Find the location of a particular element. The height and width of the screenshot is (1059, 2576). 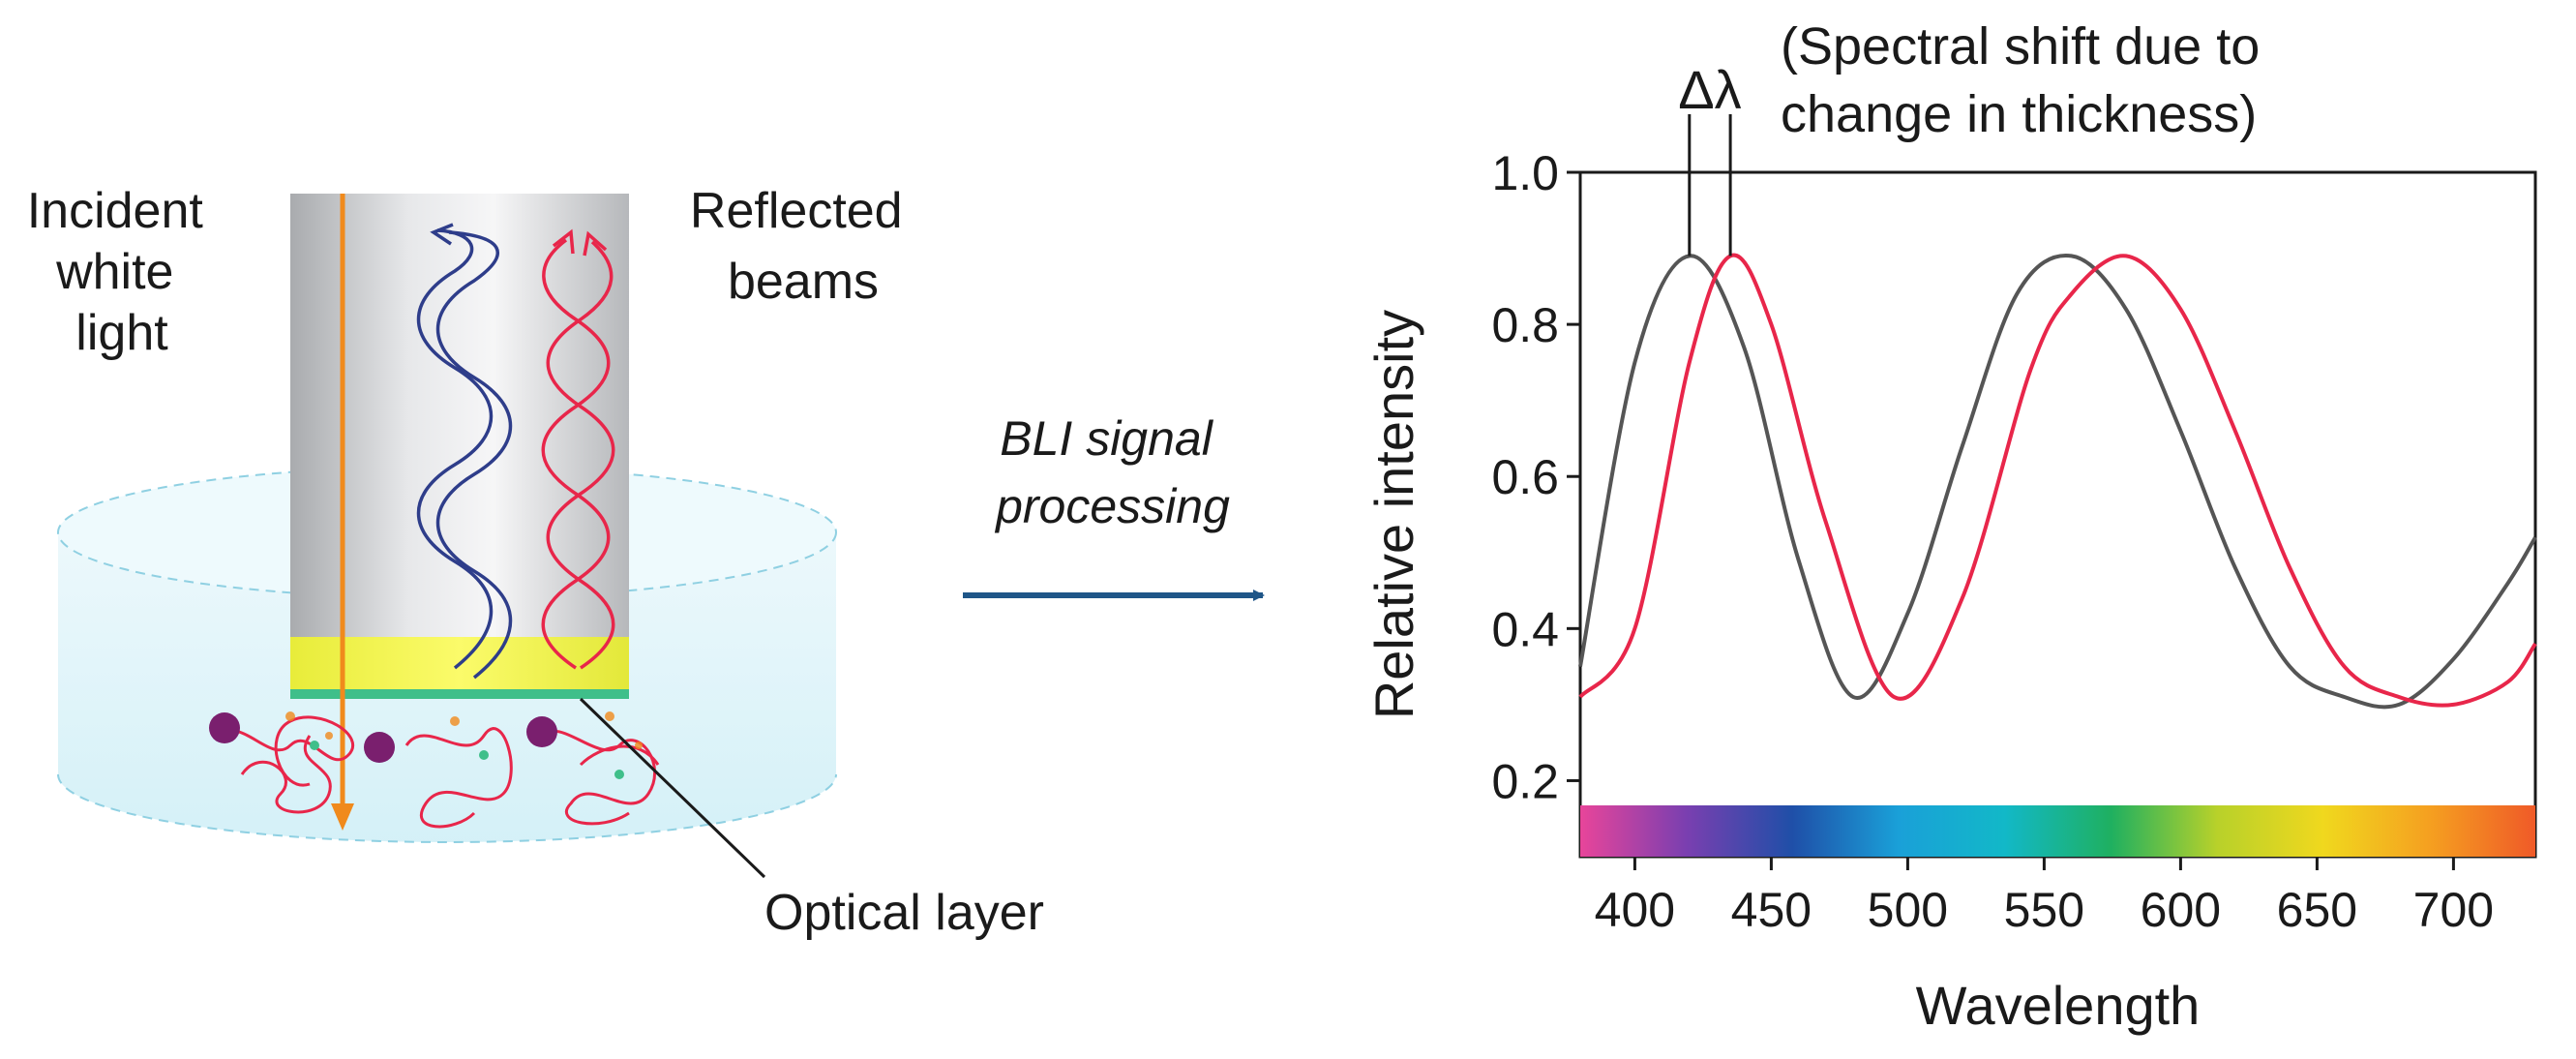

reflected-beam-blue is located at coordinates (464, 451).